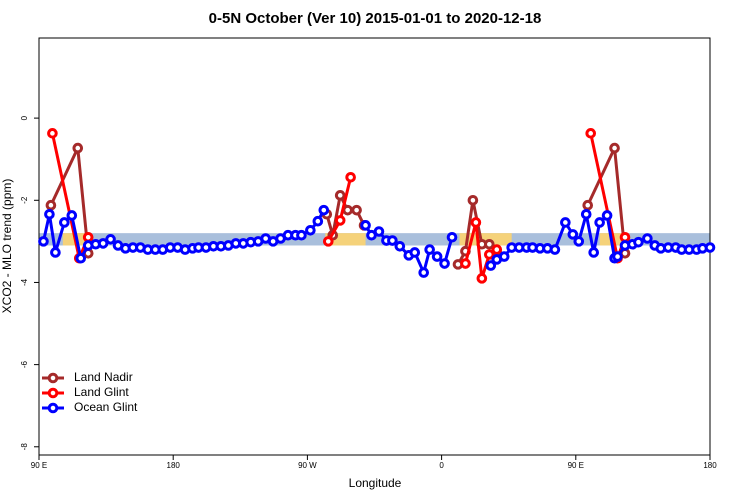  Describe the element at coordinates (307, 465) in the screenshot. I see `x-tick-label: 90 W` at that location.